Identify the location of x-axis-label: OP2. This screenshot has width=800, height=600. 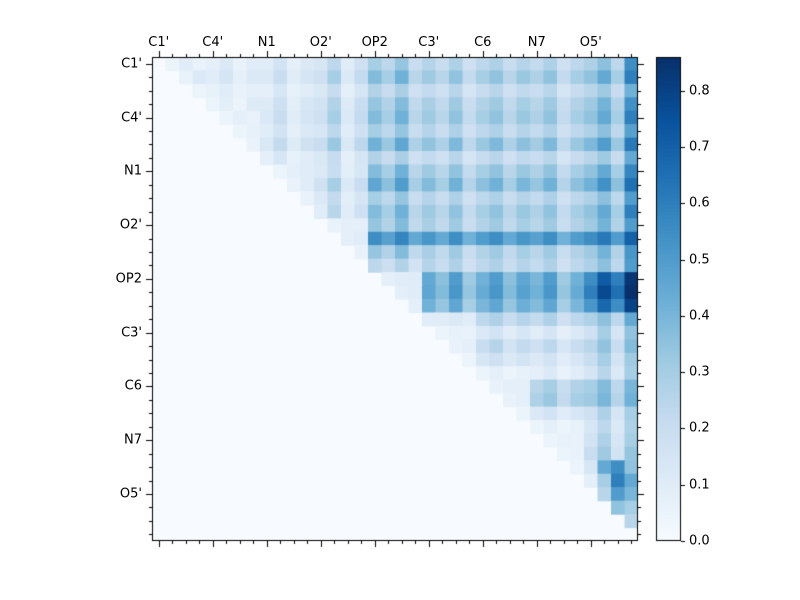
(374, 42).